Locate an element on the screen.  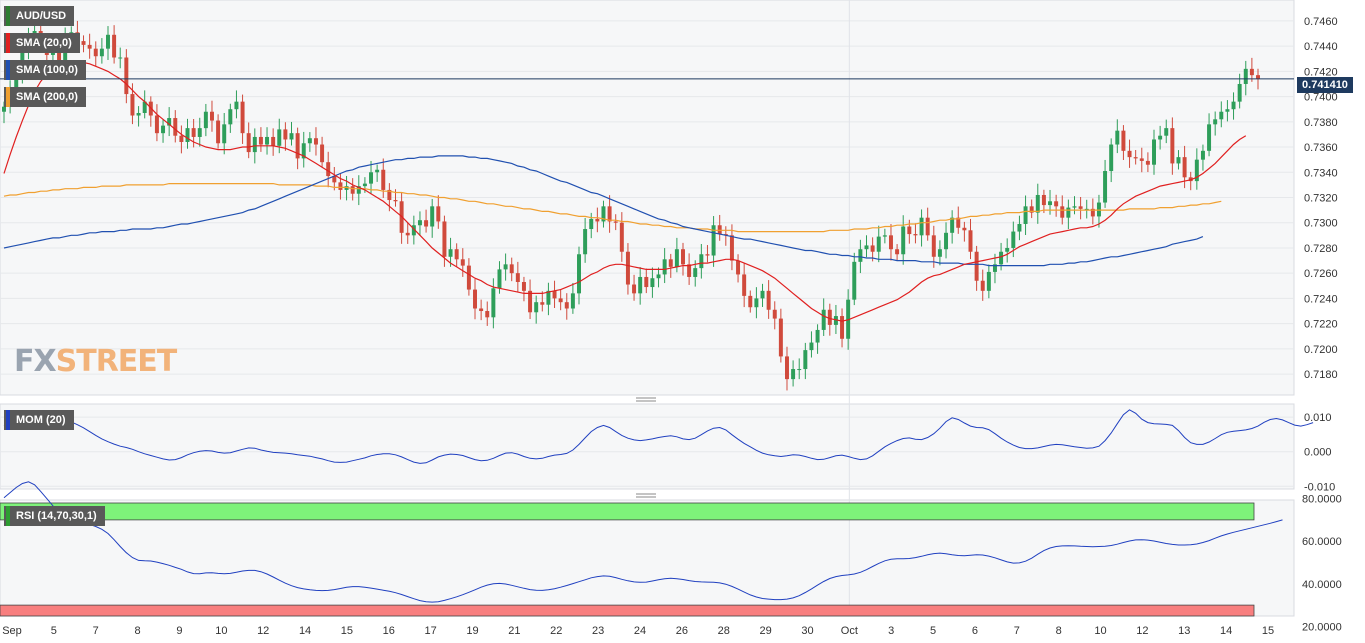
x-tick-label: 21 is located at coordinates (514, 631).